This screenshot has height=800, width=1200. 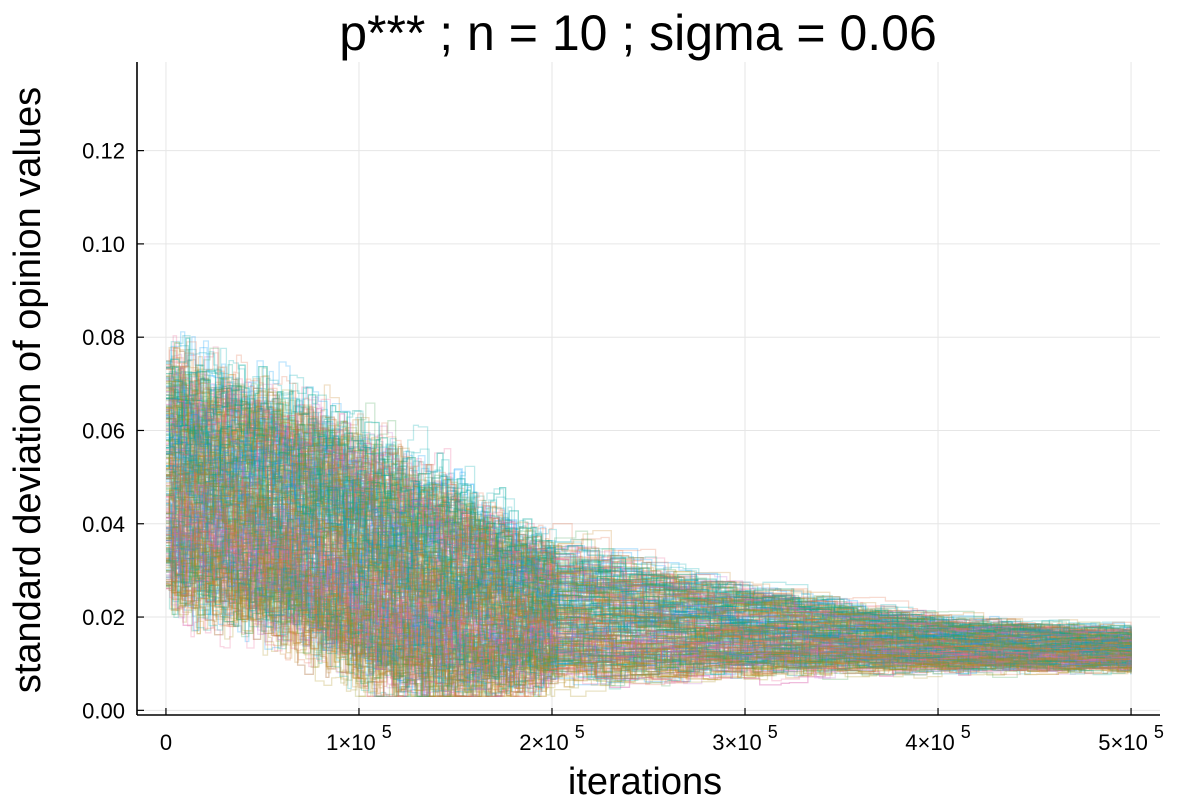 What do you see at coordinates (103, 617) in the screenshot?
I see `y-tick-label: 0.02` at bounding box center [103, 617].